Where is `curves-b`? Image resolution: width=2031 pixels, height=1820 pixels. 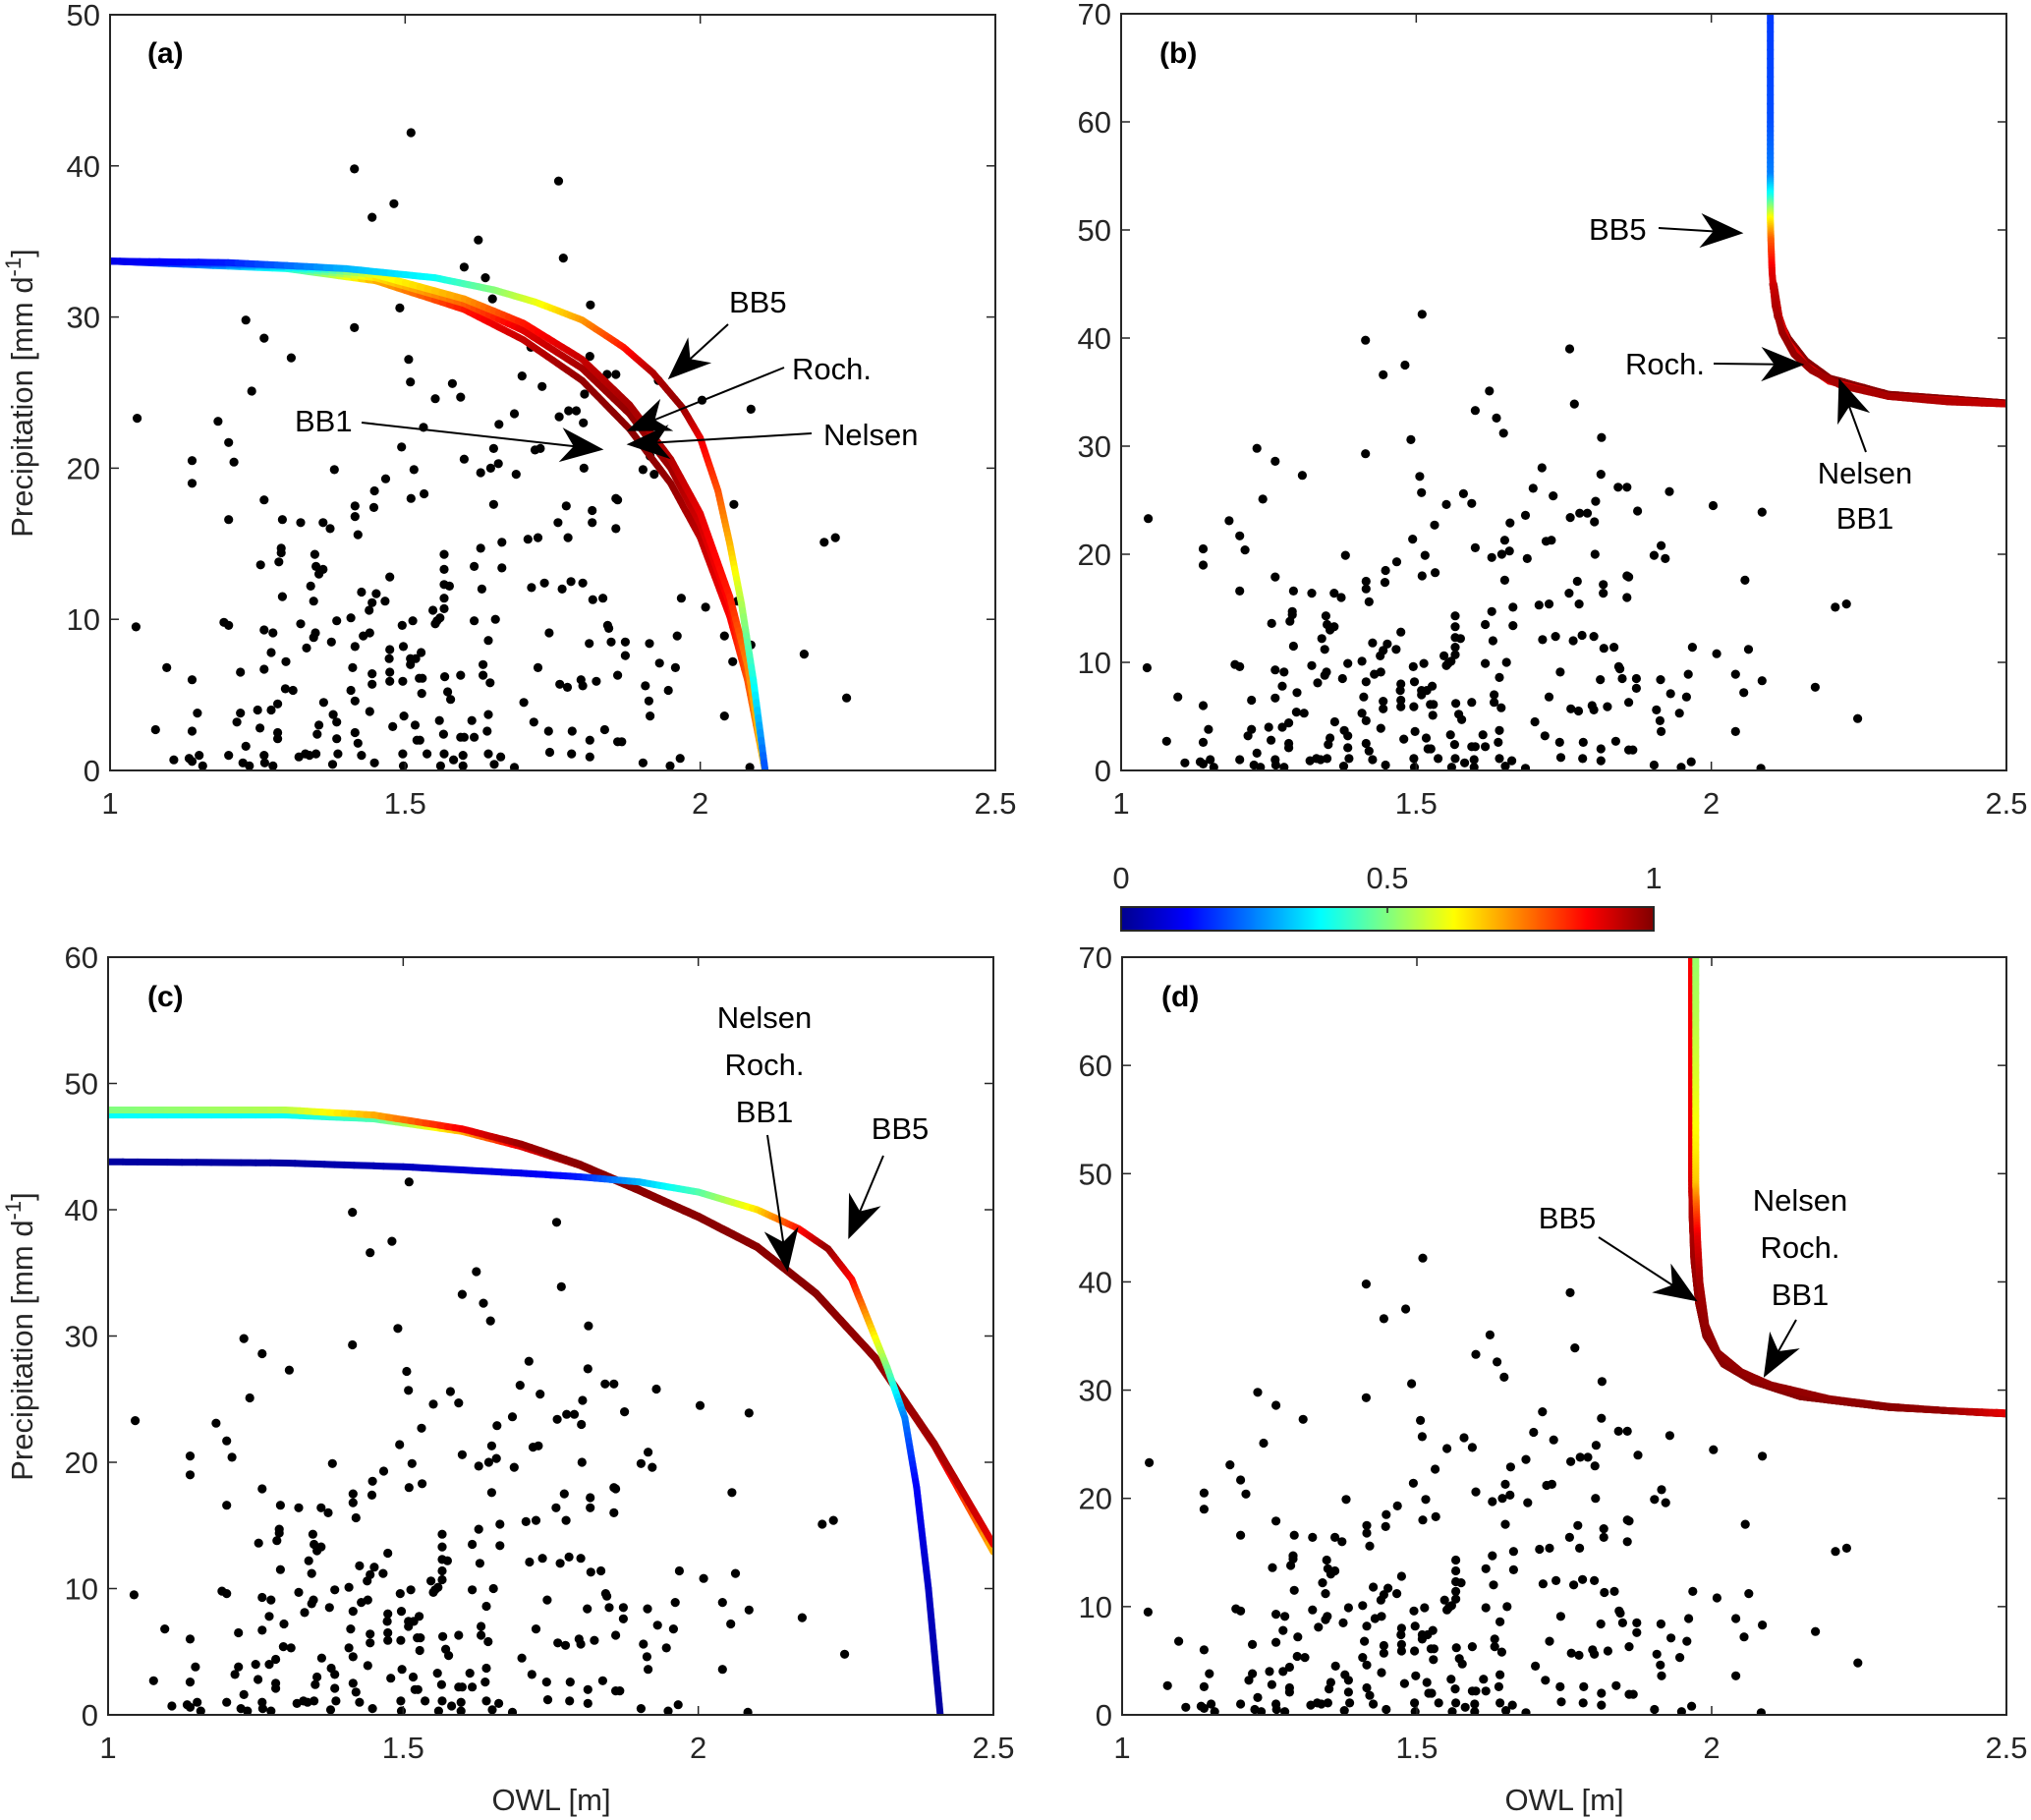 curves-b is located at coordinates (1886, 211).